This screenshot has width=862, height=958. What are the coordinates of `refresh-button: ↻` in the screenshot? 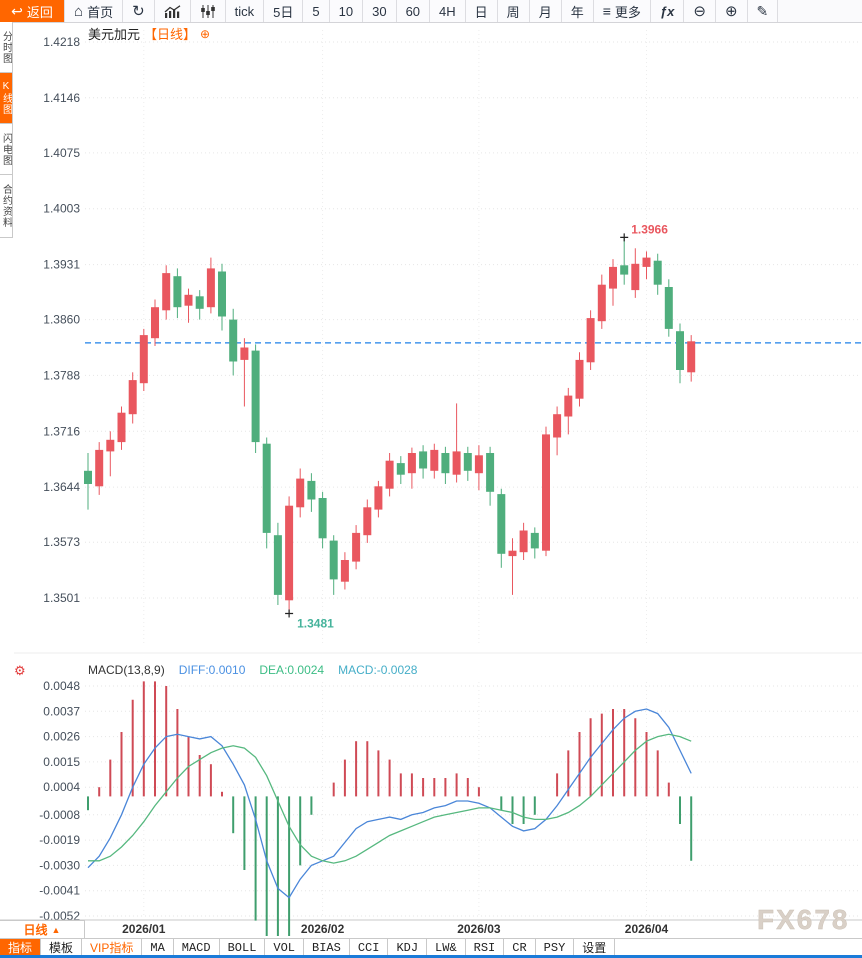 It's located at (139, 11).